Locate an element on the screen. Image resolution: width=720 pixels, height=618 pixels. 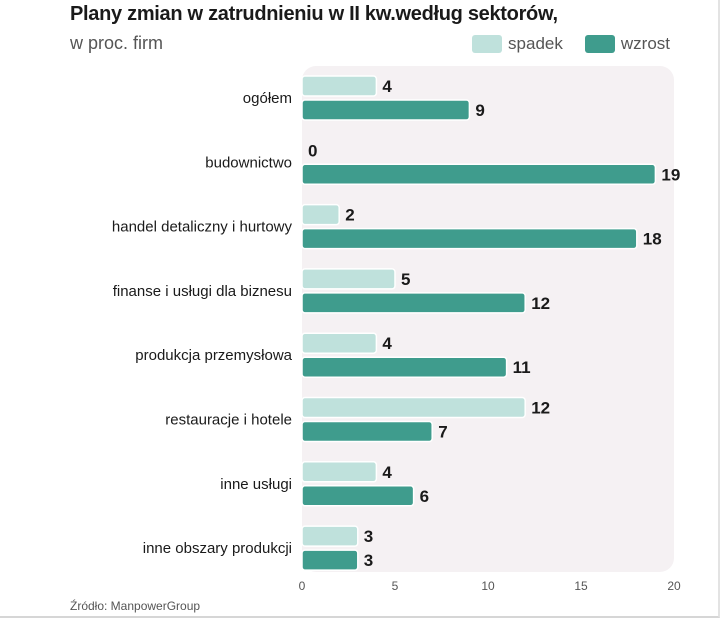
legend-swatch-wzrost is located at coordinates (599, 44).